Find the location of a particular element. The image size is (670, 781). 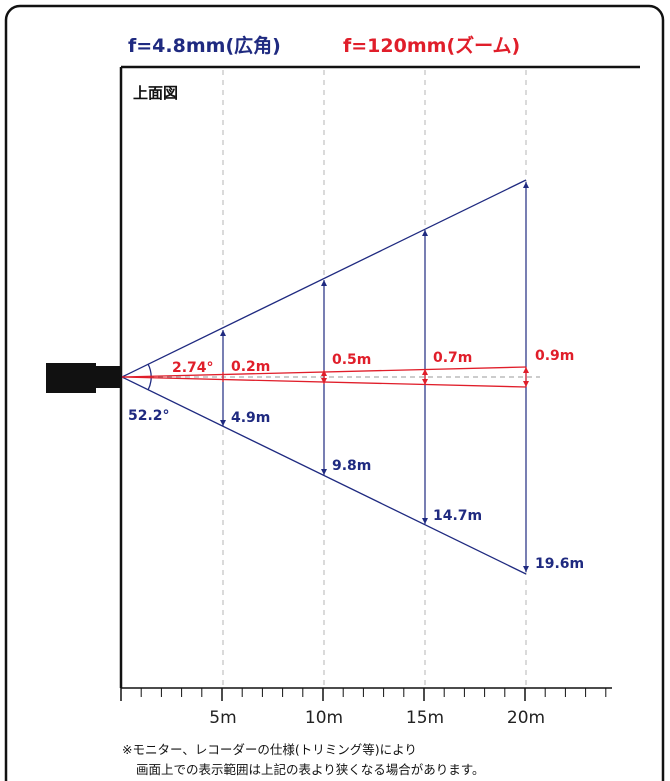

wide-width-label-5m: 4.9m is located at coordinates (250, 418).